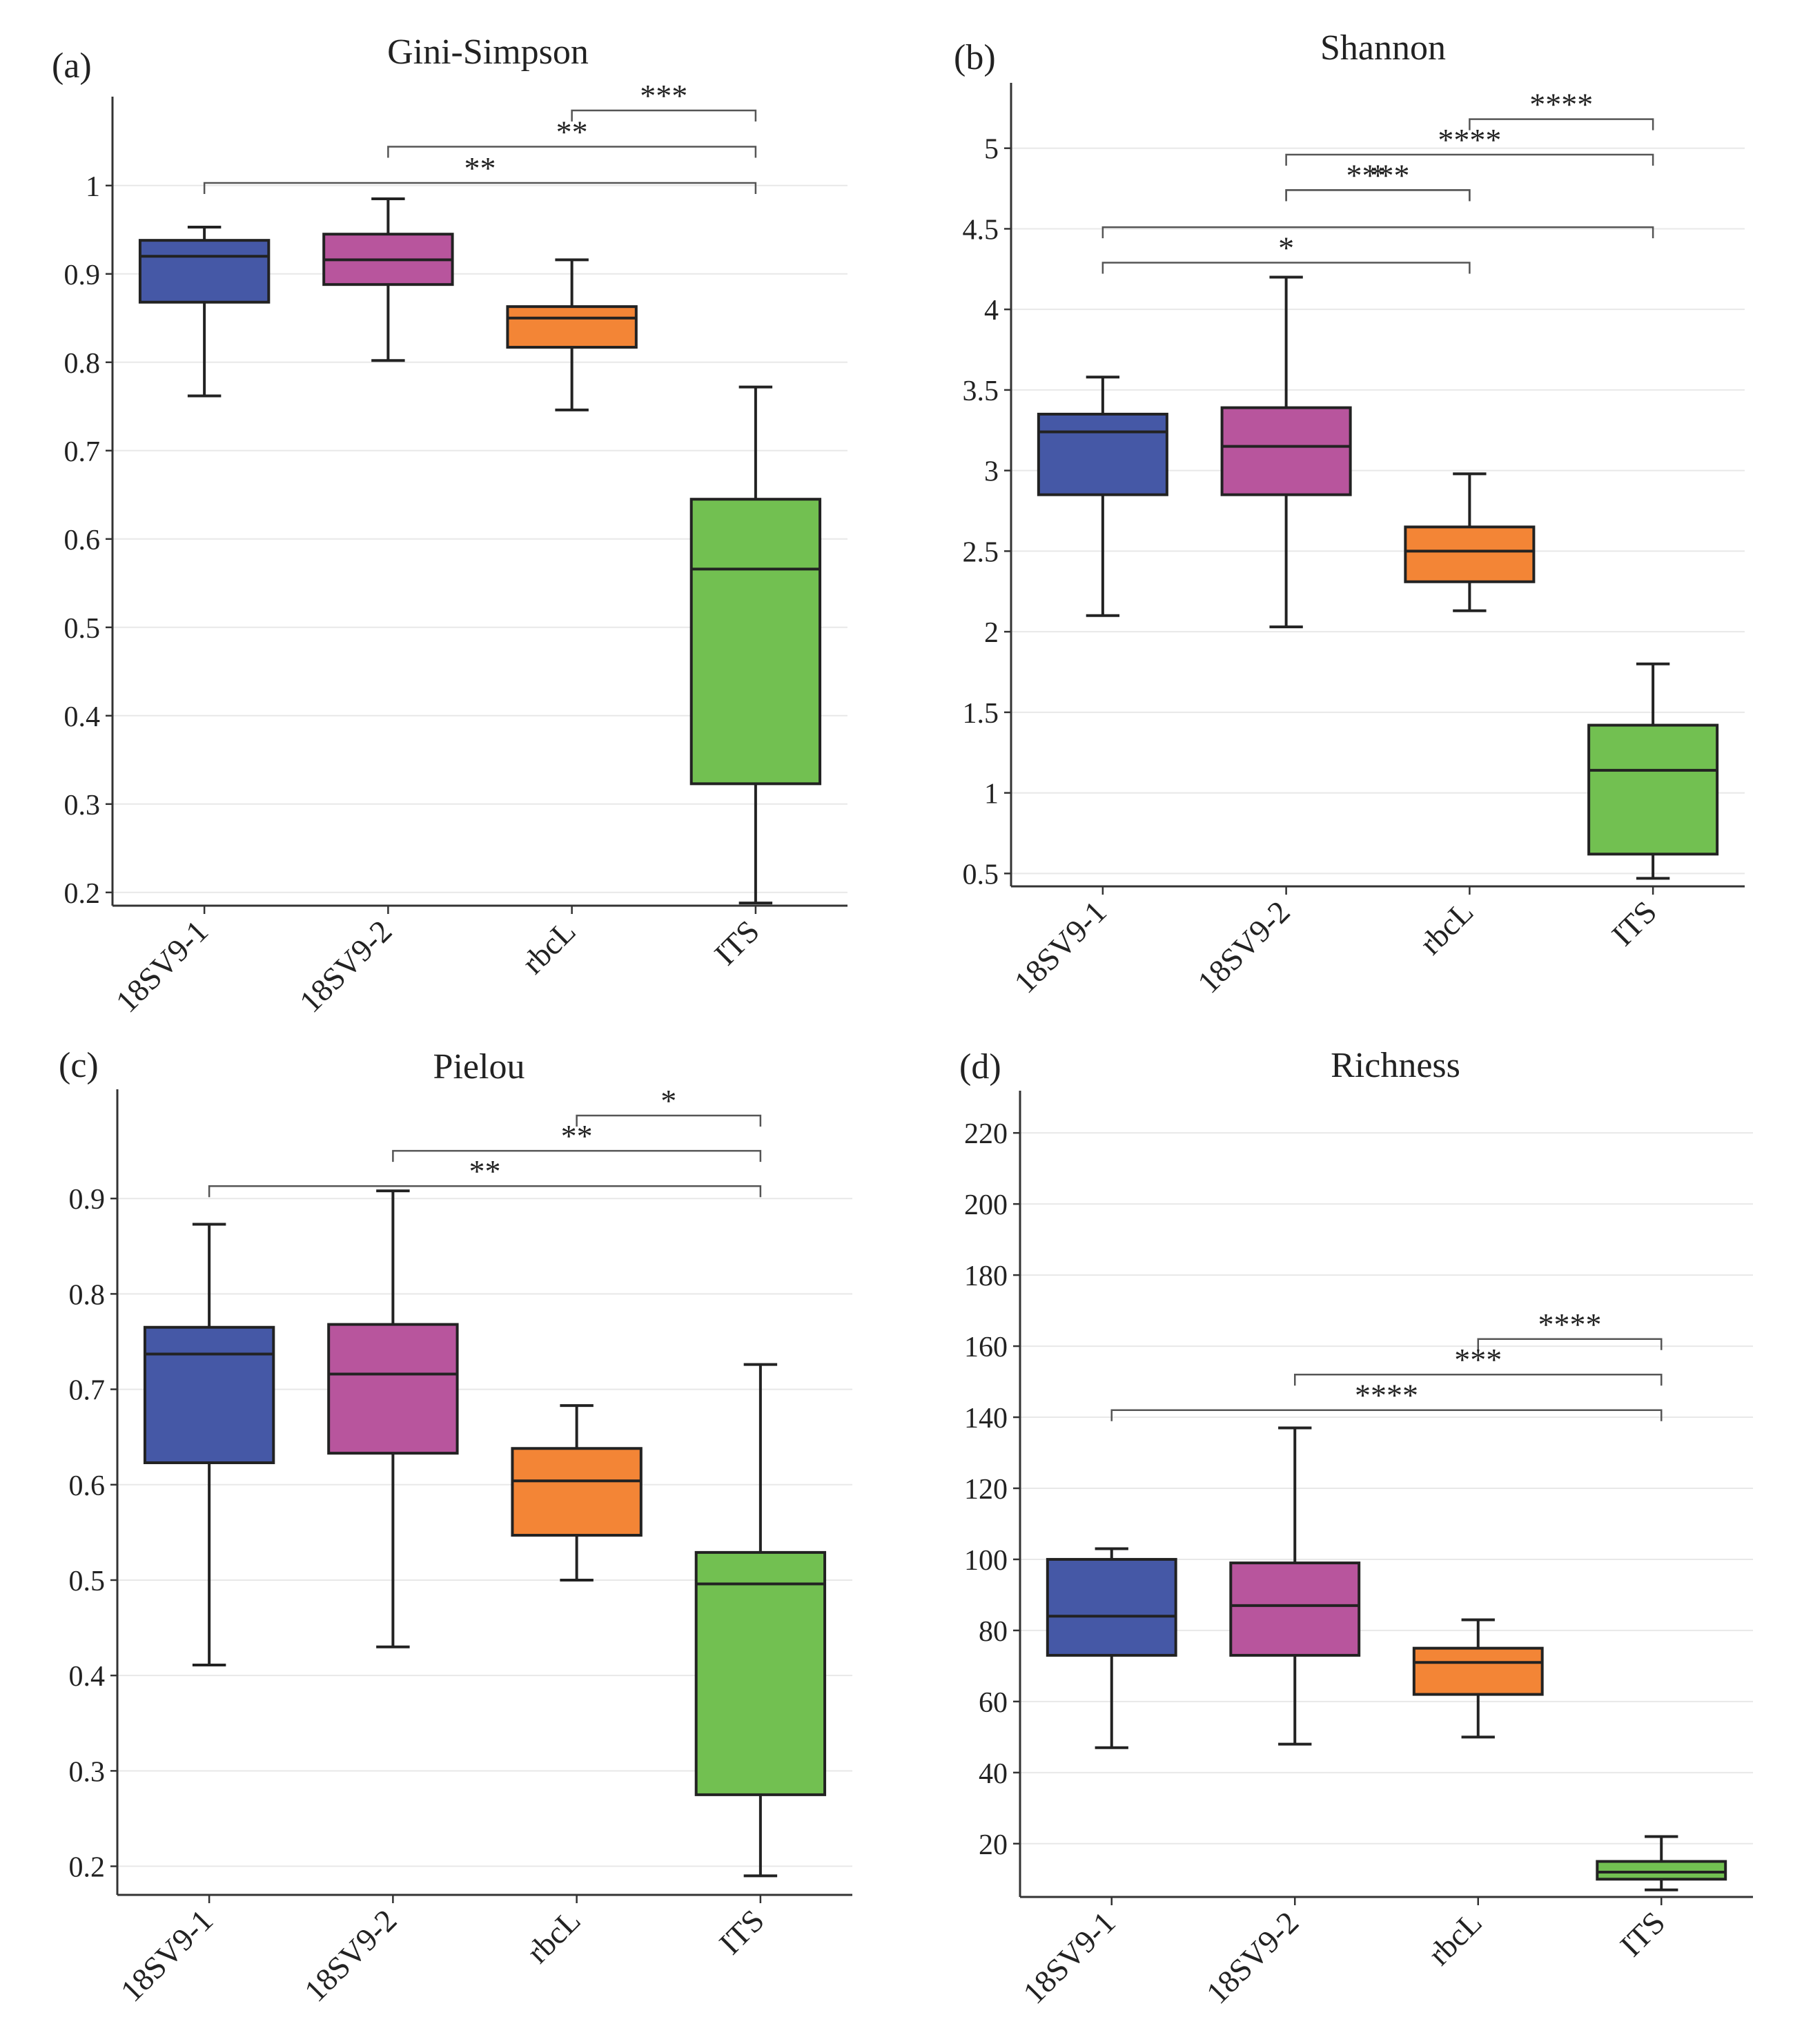 This screenshot has width=1793, height=2044. What do you see at coordinates (479, 1067) in the screenshot?
I see `chart-title: Pielou` at bounding box center [479, 1067].